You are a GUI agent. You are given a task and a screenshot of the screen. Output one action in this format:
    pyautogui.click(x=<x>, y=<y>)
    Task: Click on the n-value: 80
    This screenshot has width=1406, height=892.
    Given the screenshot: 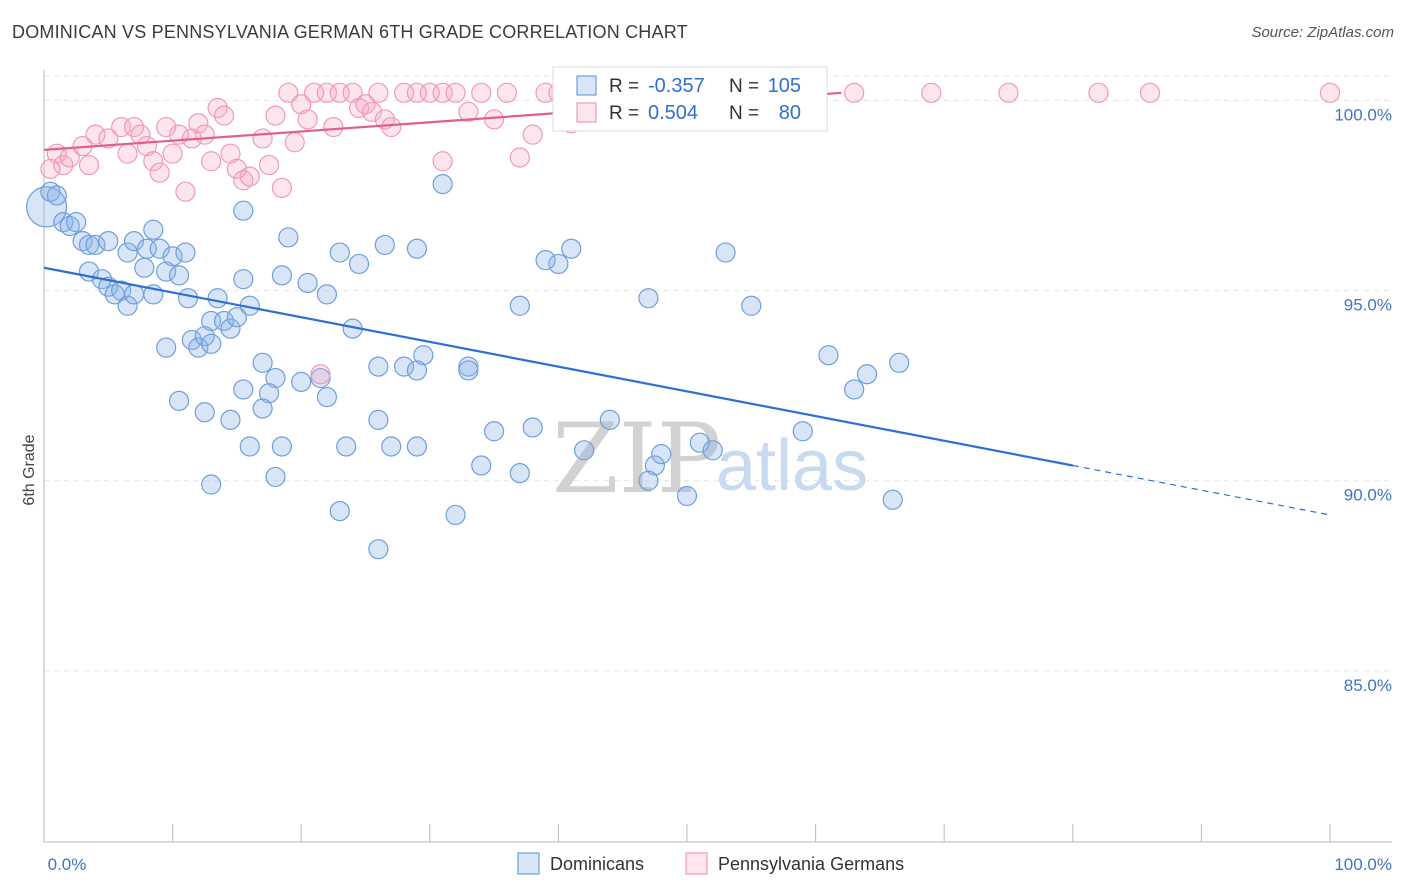 What is the action you would take?
    pyautogui.click(x=790, y=113)
    